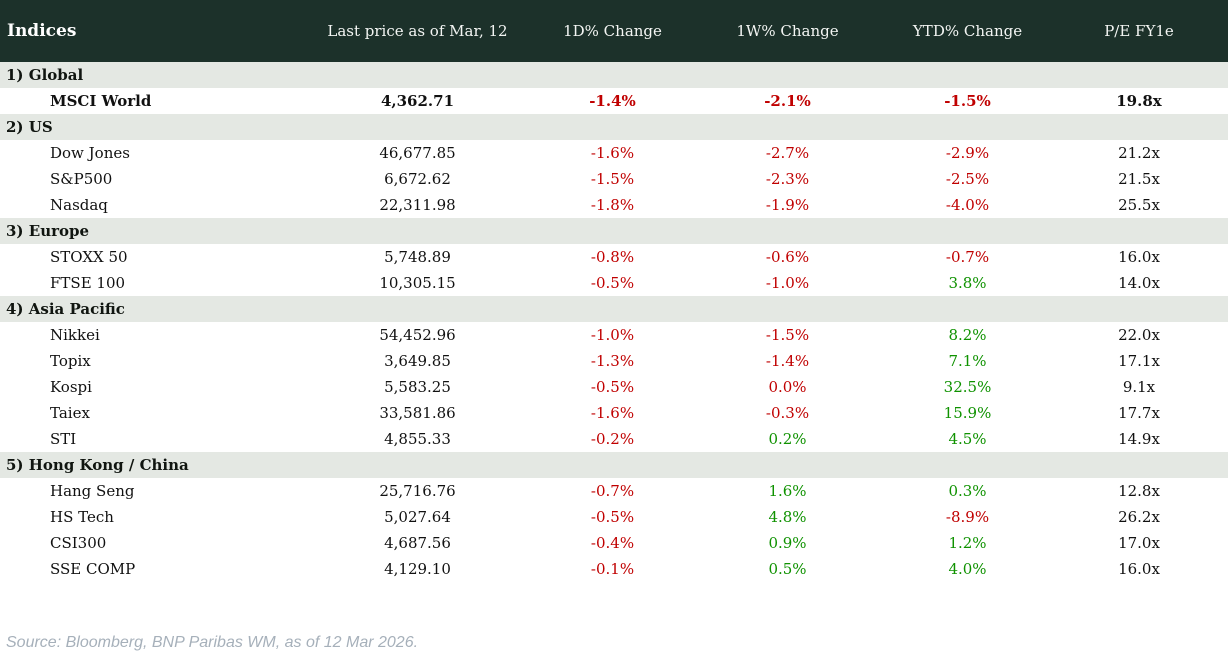 Image resolution: width=1228 pixels, height=657 pixels. What do you see at coordinates (967, 179) in the screenshot?
I see `change-ytd: -2.5%` at bounding box center [967, 179].